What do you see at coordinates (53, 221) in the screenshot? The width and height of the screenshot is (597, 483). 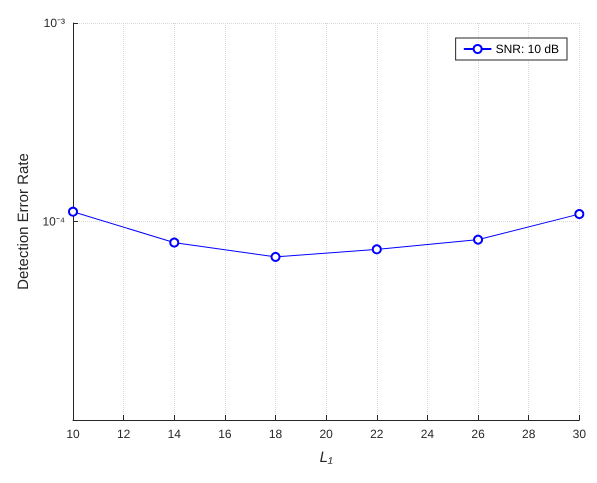 I see `y-tick-label: 10⁻⁴` at bounding box center [53, 221].